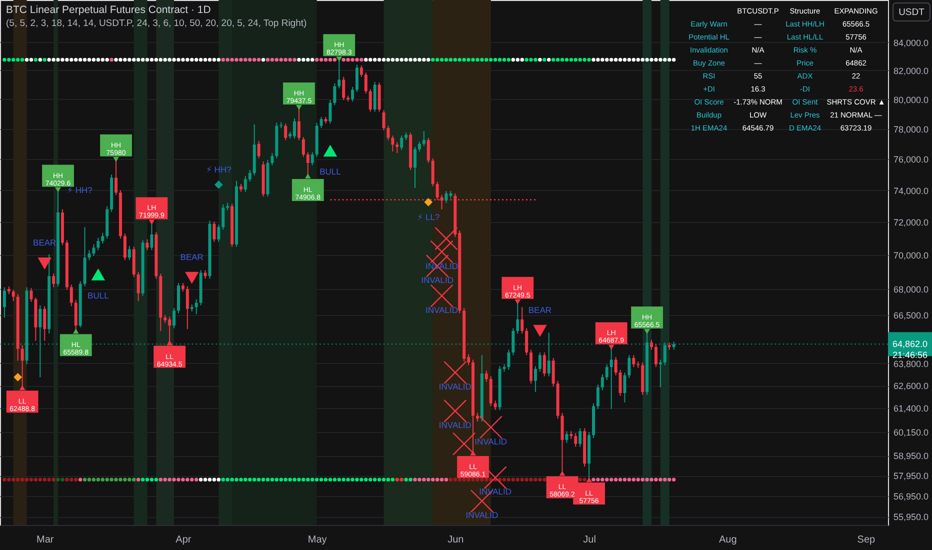 This screenshot has width=932, height=550. I want to click on x-tick-label: Aug, so click(727, 540).